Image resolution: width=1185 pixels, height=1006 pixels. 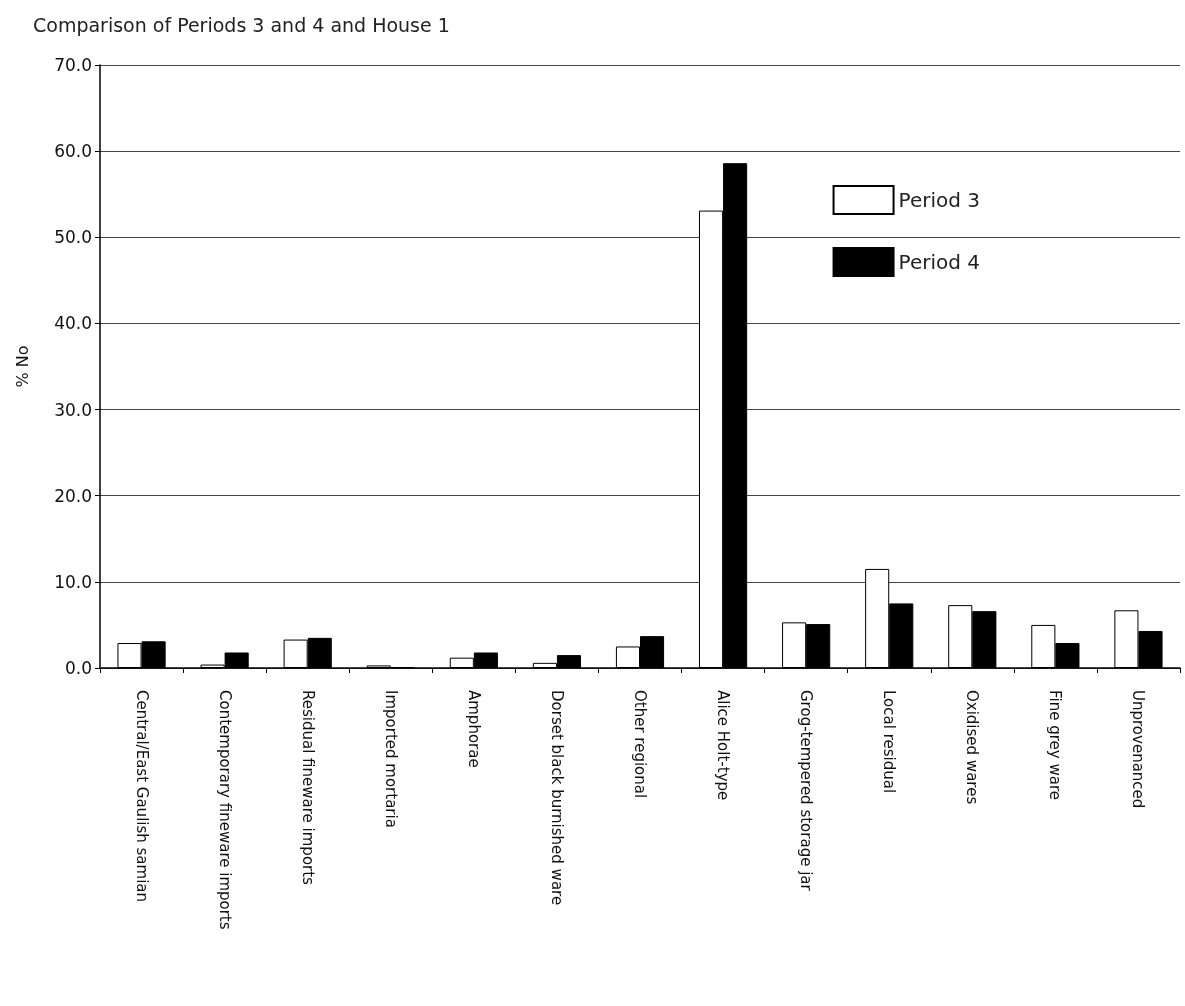 What do you see at coordinates (307, 788) in the screenshot?
I see `x-tick-label: Residual fineware imports` at bounding box center [307, 788].